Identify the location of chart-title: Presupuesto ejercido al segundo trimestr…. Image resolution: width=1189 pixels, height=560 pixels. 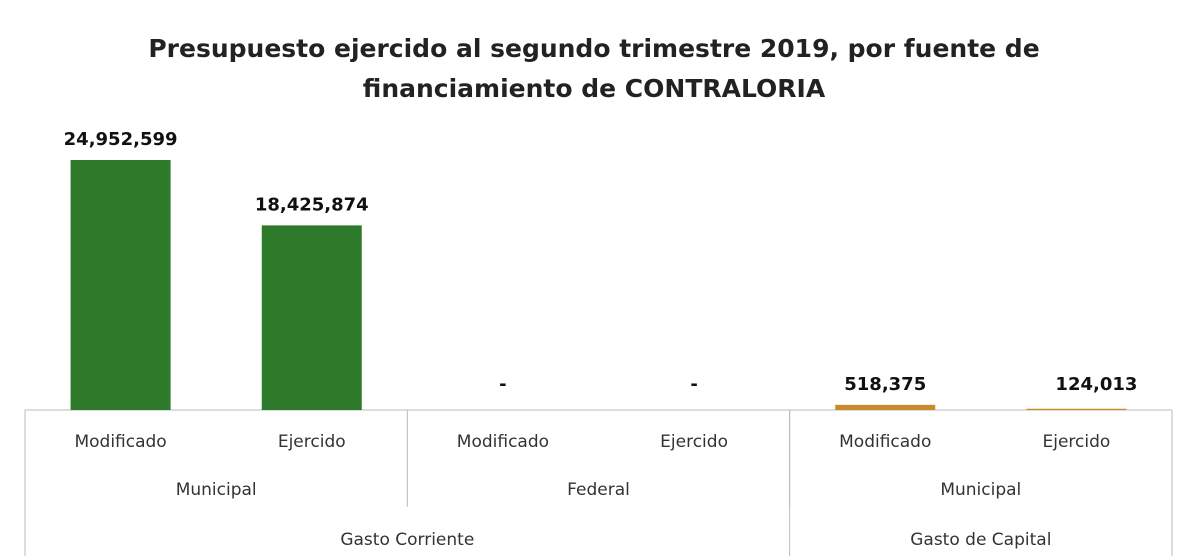
(593, 48).